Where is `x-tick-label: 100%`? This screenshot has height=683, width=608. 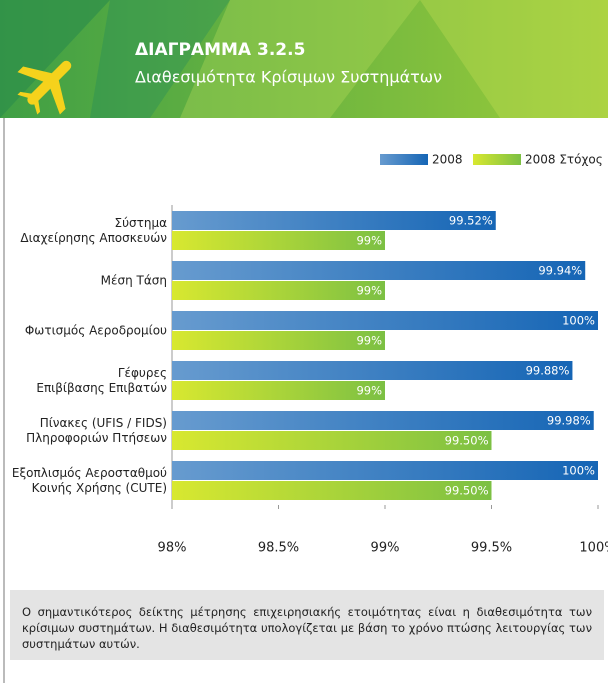
x-tick-label: 100% is located at coordinates (593, 548).